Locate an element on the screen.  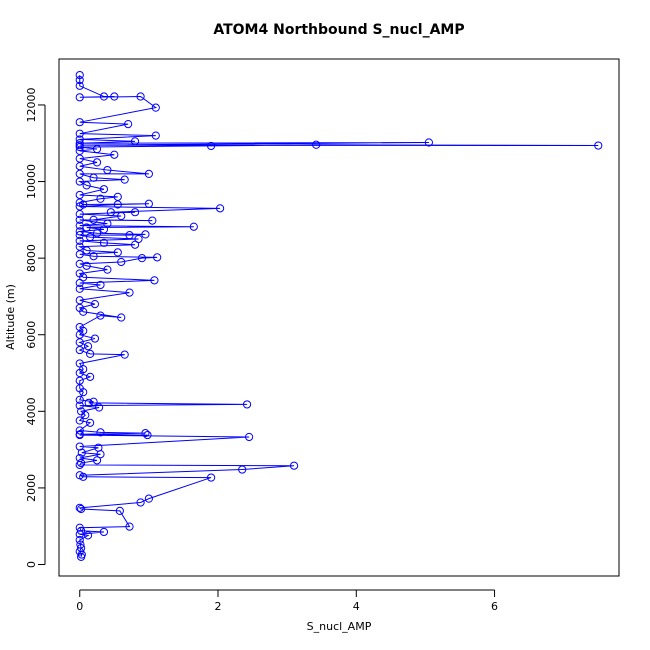
y-axis-title: Altitude (m) is located at coordinates (10, 317).